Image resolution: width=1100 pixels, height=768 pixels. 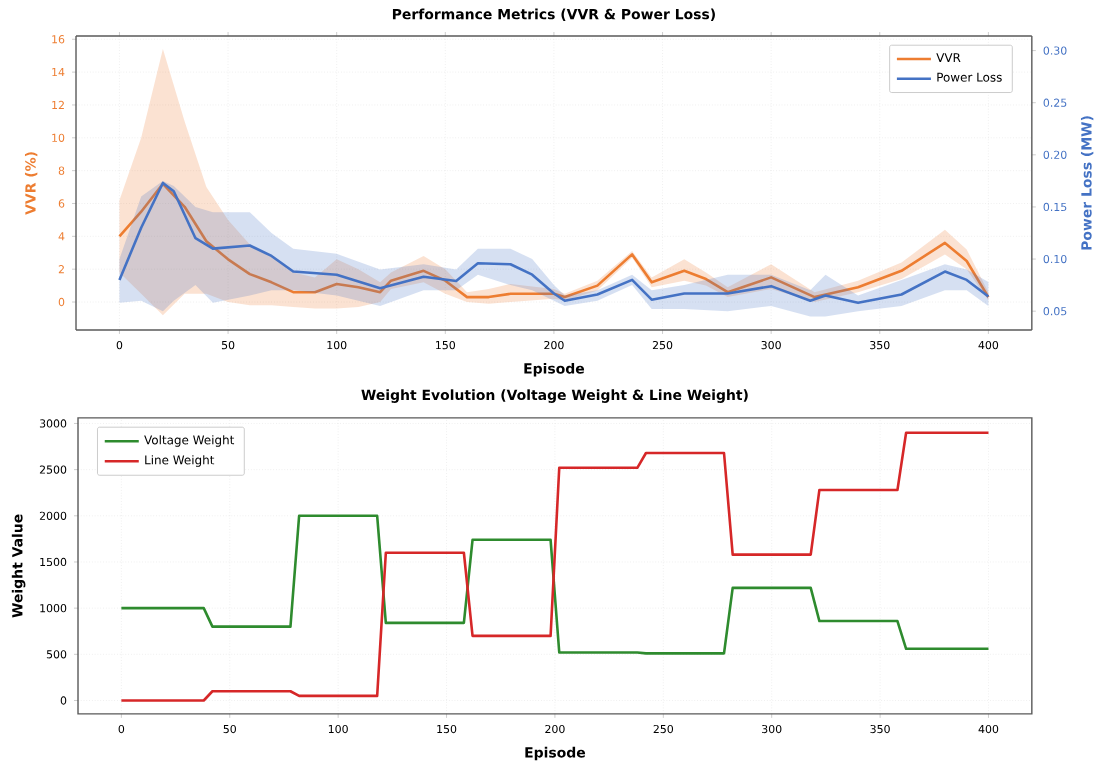 I want to click on line-series, so click(x=555, y=585).